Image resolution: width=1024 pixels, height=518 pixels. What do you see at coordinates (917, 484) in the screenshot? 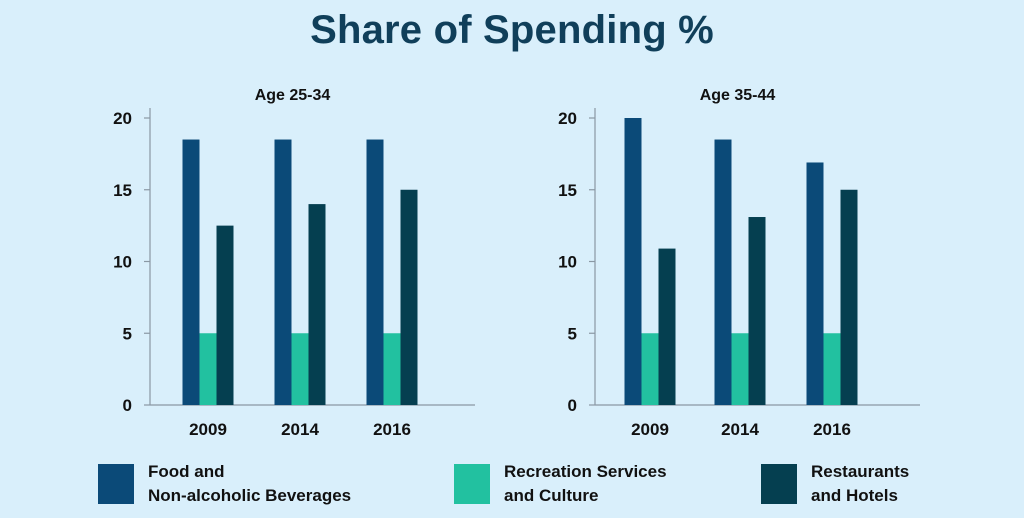
I see `legend-label-restaurants: Restaurants and Hotels` at bounding box center [917, 484].